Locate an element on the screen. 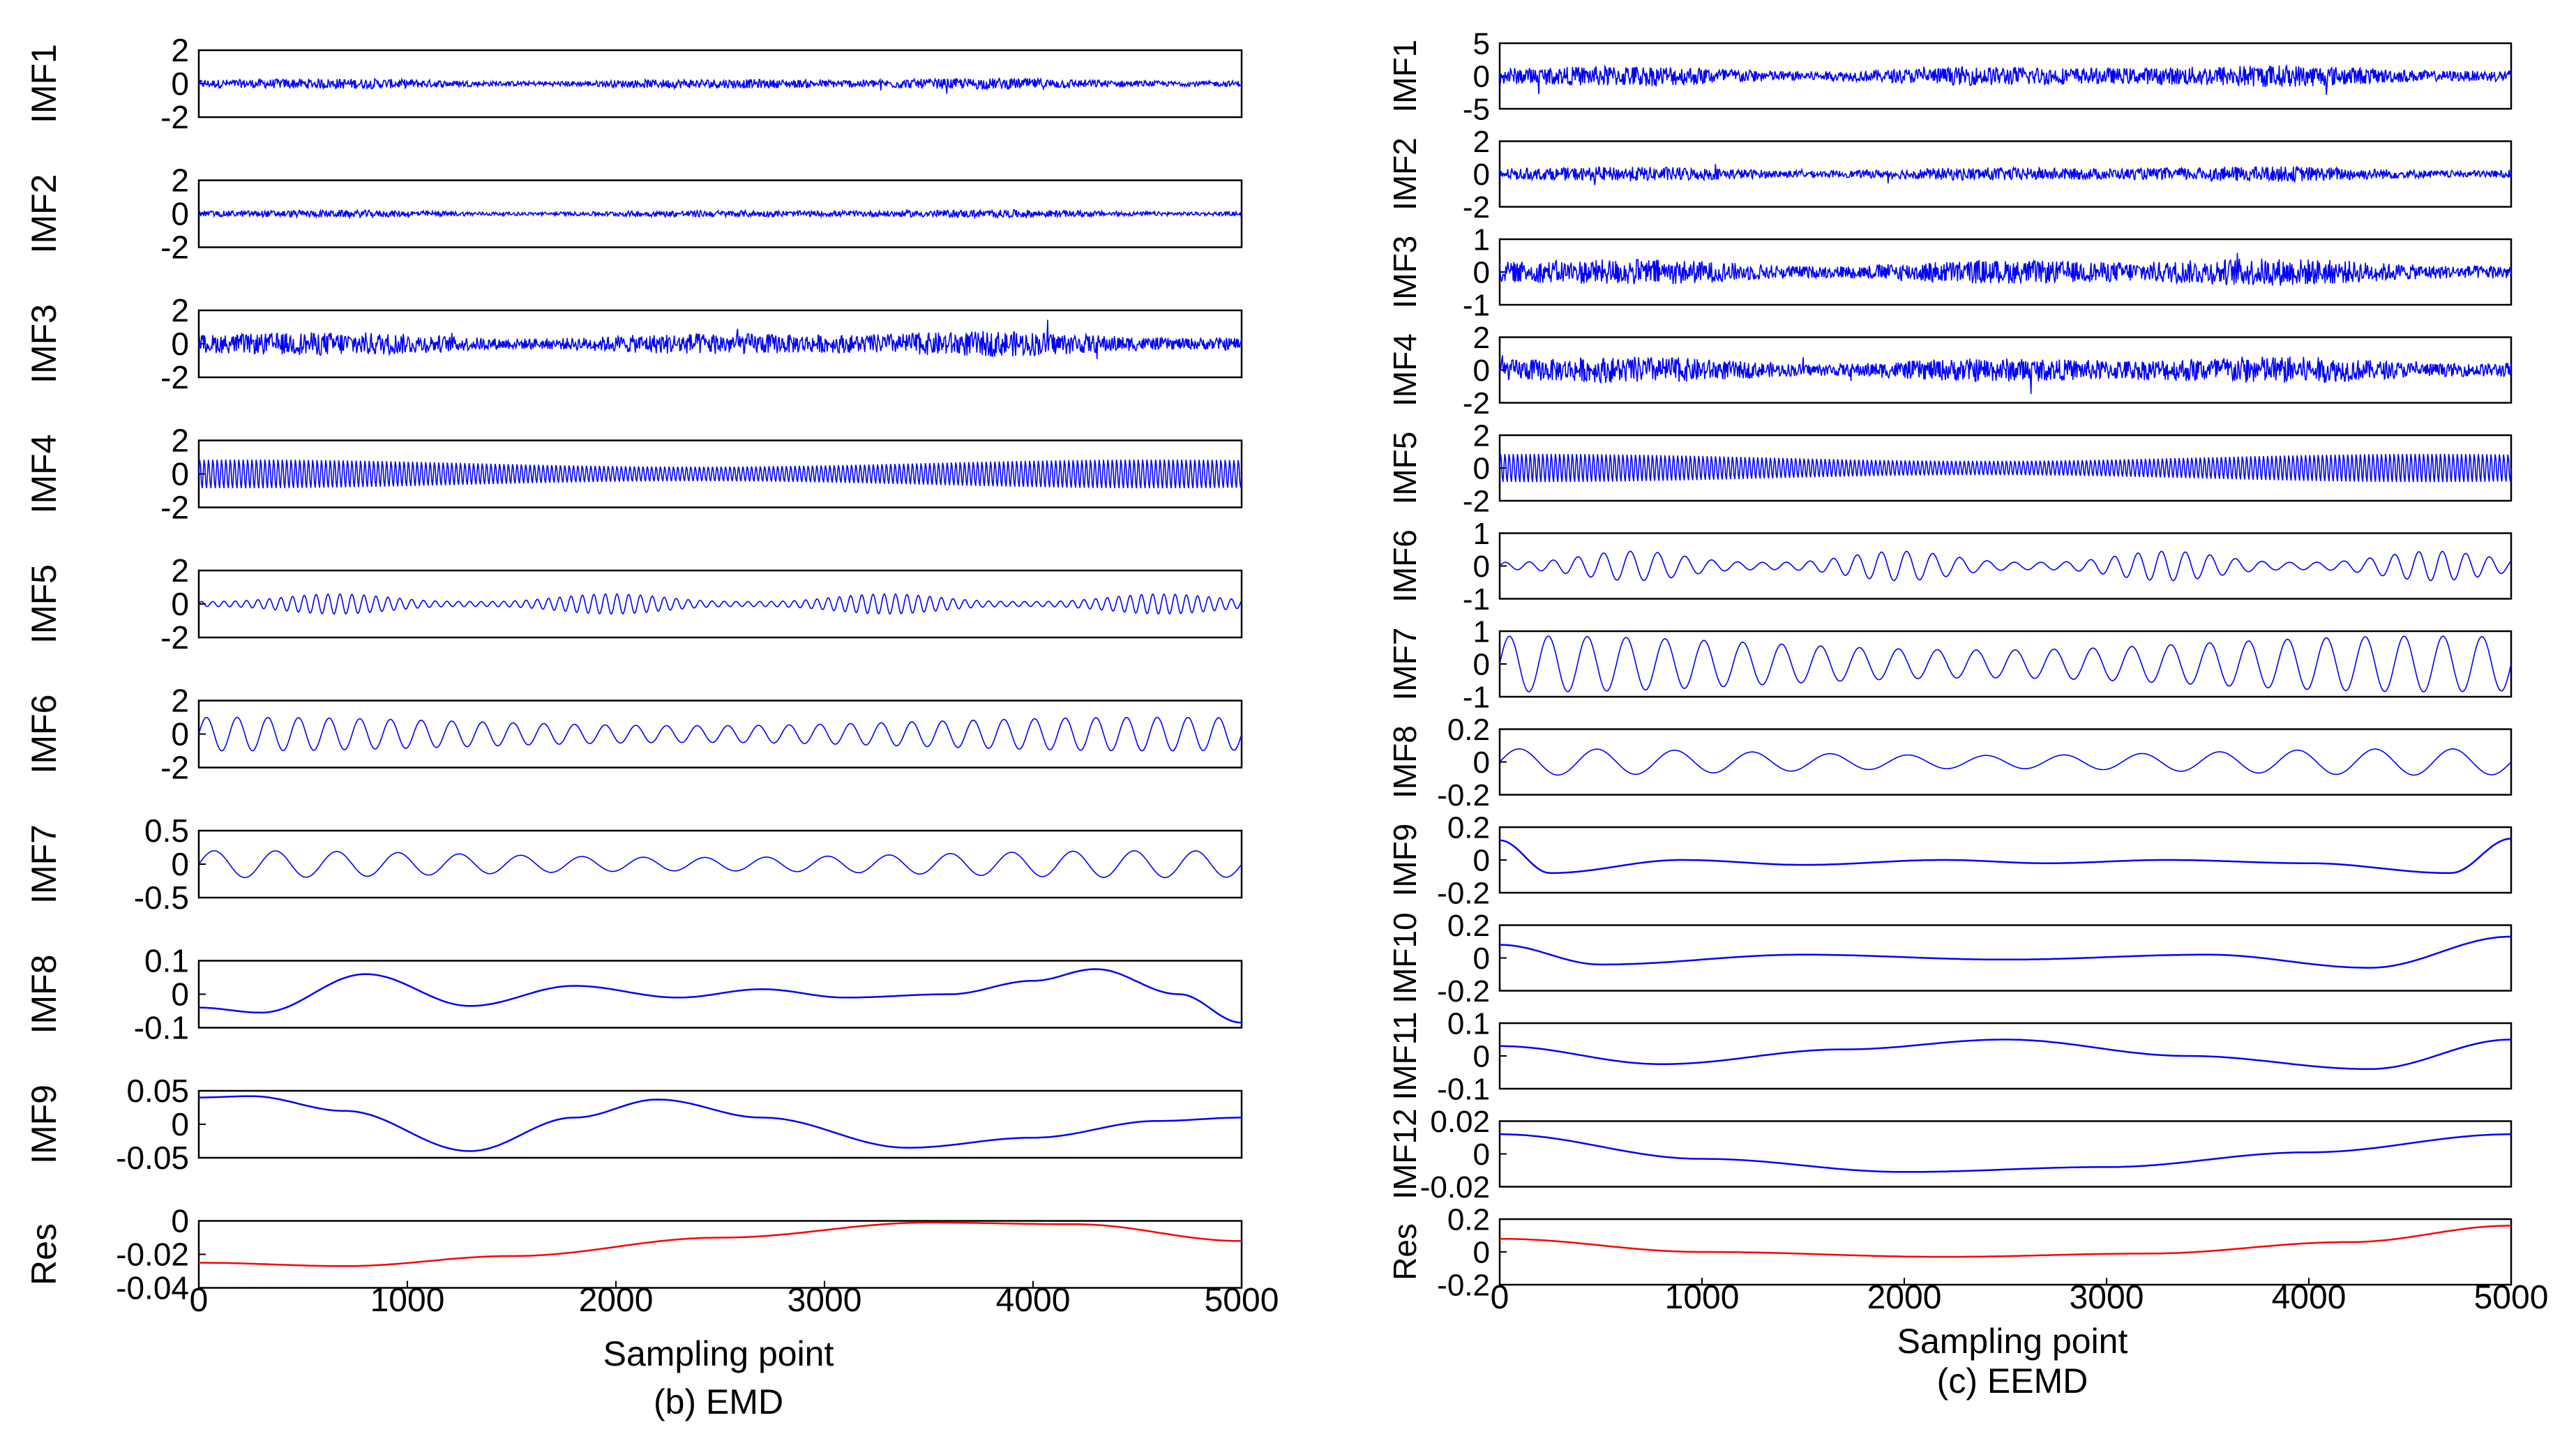  eemd-imf6-ytick: 0 is located at coordinates (1481, 567).